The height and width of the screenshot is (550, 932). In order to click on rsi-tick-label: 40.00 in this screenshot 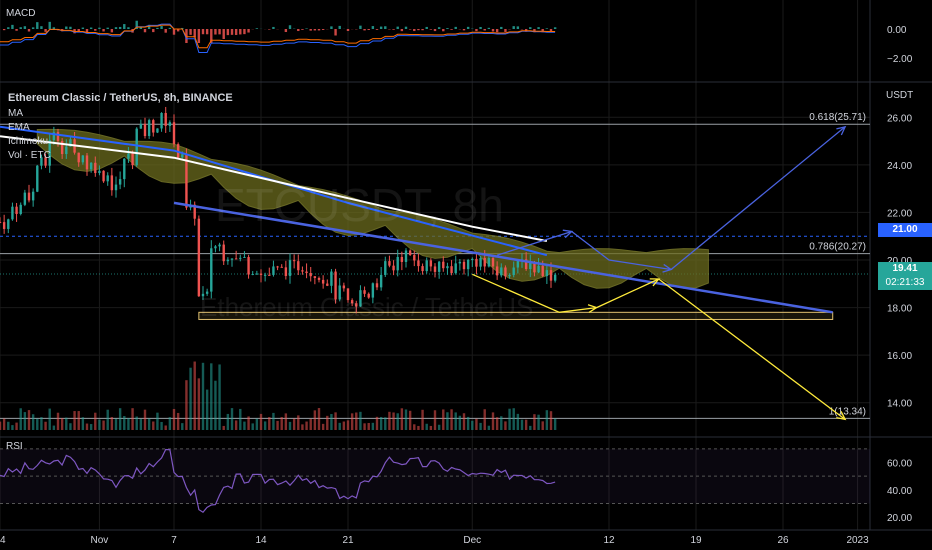, I will do `click(899, 491)`.